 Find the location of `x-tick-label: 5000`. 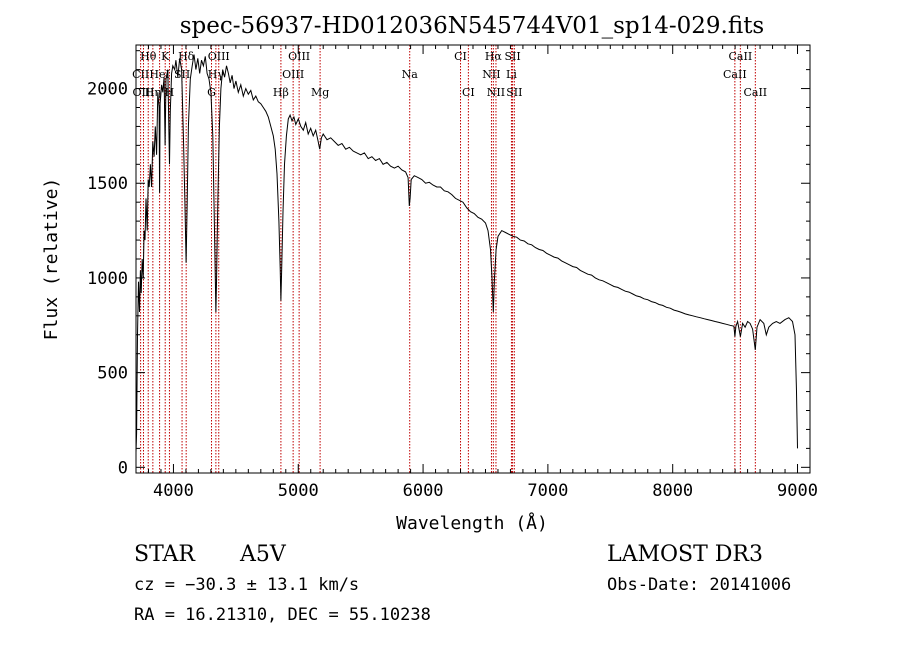

x-tick-label: 5000 is located at coordinates (298, 491).